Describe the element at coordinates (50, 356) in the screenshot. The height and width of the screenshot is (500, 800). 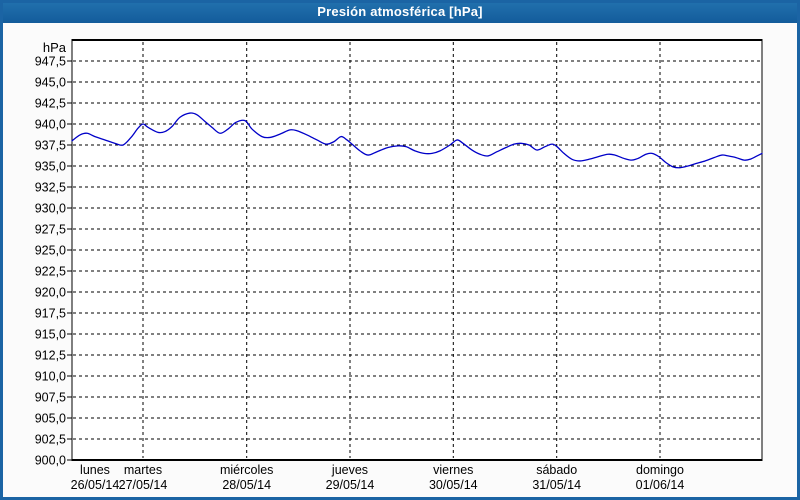
I see `y-tick-label: 912,5` at that location.